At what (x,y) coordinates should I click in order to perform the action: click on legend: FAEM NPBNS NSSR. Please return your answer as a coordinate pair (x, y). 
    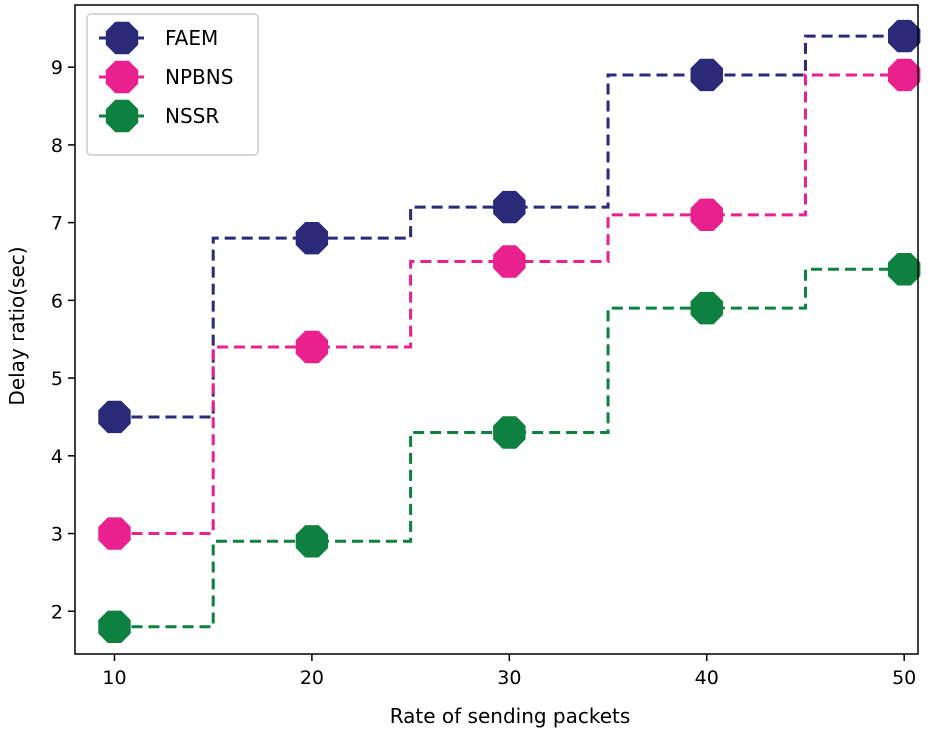
    Looking at the image, I should click on (172, 84).